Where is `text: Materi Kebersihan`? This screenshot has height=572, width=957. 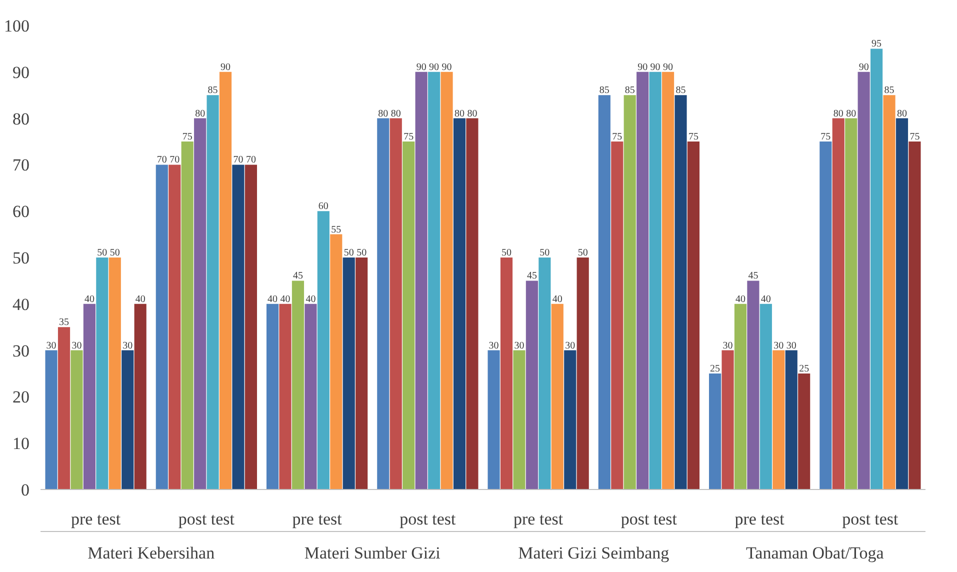
text: Materi Kebersihan is located at coordinates (152, 553).